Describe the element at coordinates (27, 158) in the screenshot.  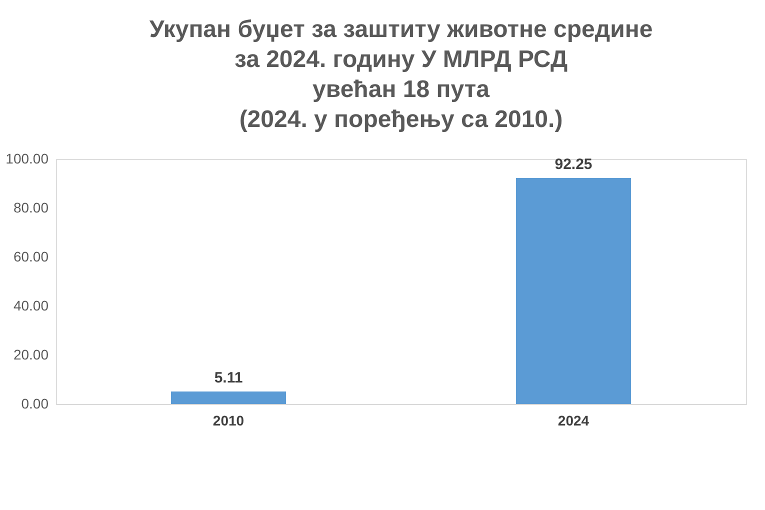
I see `y-tick-label: 100.00` at that location.